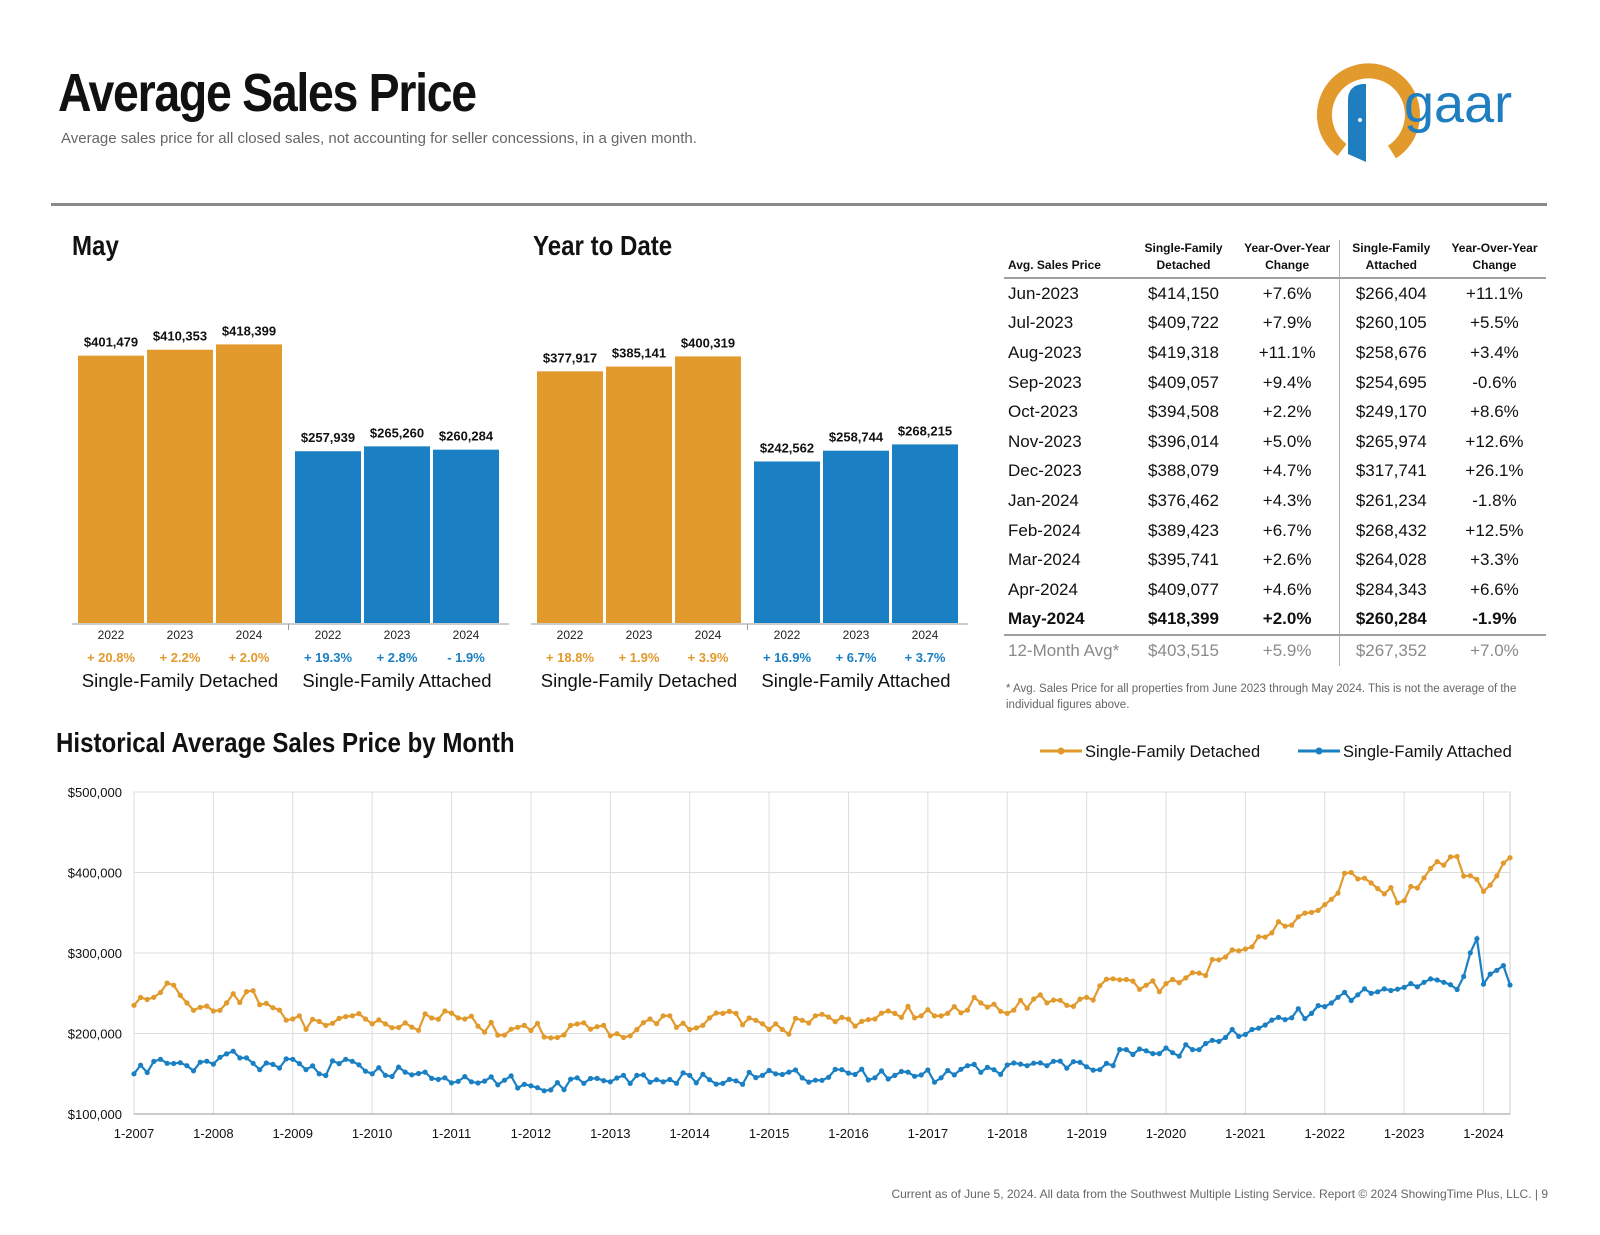 The width and height of the screenshot is (1600, 1235). Describe the element at coordinates (1287, 530) in the screenshot. I see `table-cell: +6.7%` at that location.